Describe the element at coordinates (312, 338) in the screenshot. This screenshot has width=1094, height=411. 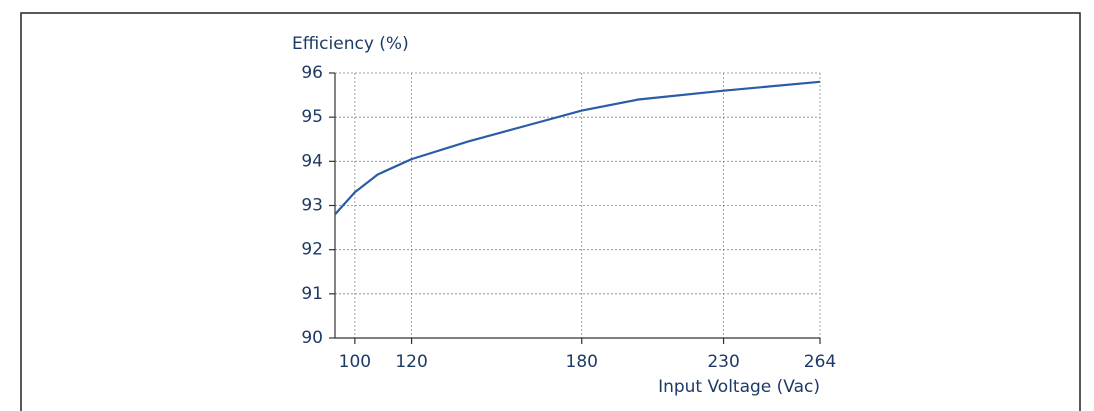
I see `y-tick-label: 90` at that location.